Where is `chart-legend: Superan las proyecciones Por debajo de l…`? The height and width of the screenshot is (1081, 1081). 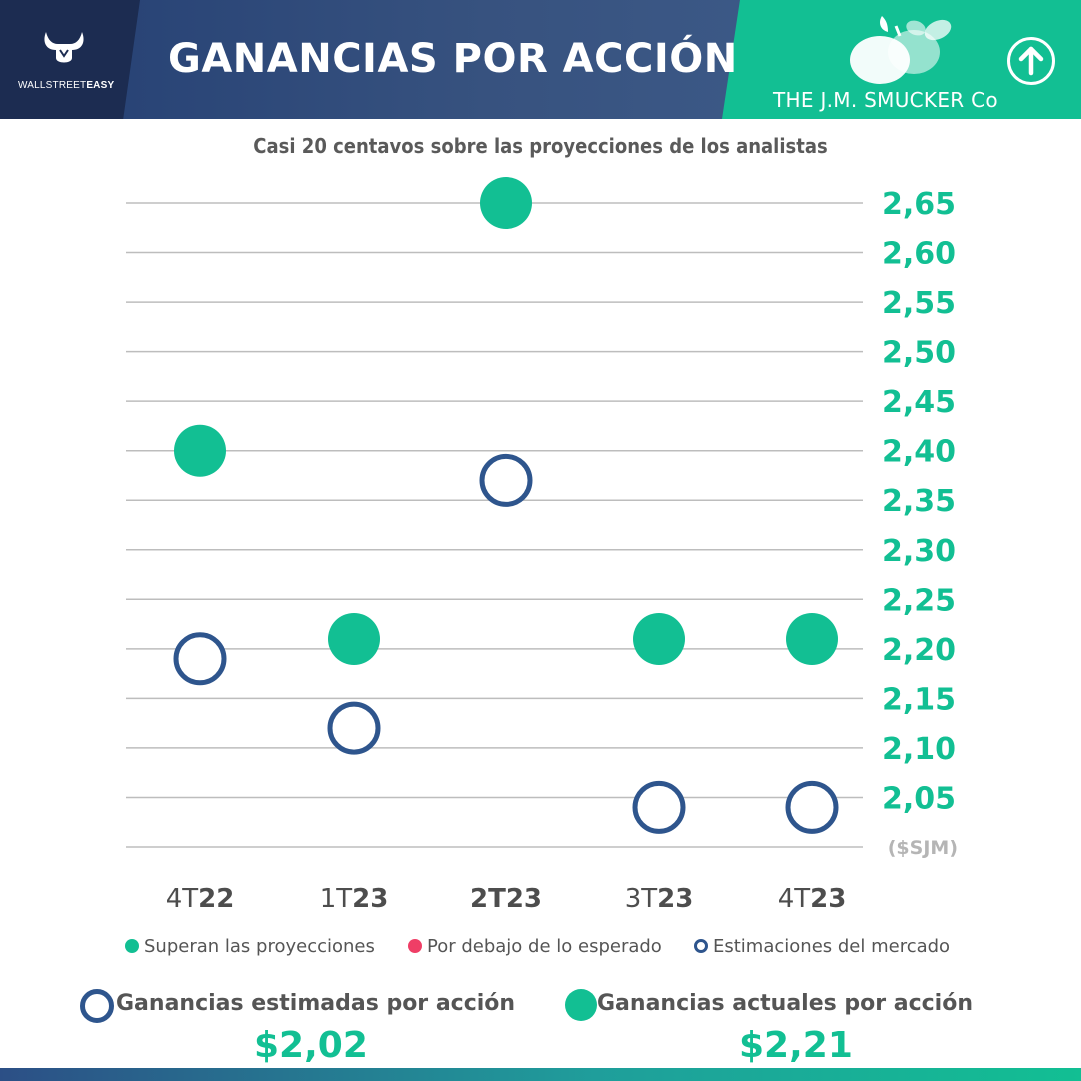
chart-legend: Superan las proyecciones Por debajo de l… is located at coordinates (540, 947).